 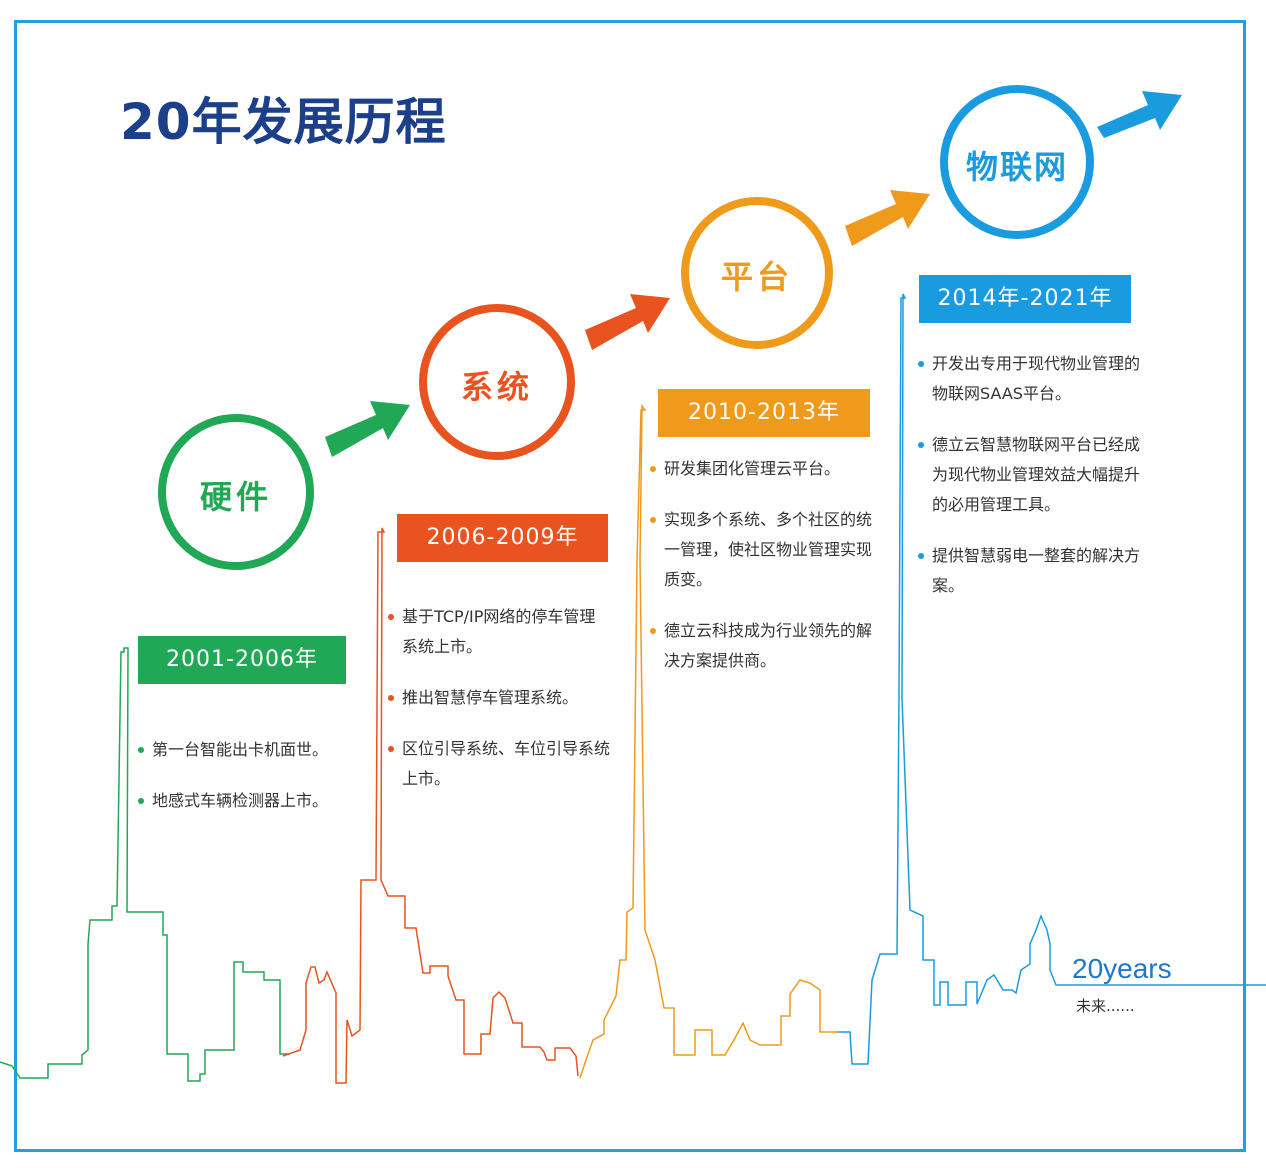 I want to click on arrow-green, so click(x=367, y=429).